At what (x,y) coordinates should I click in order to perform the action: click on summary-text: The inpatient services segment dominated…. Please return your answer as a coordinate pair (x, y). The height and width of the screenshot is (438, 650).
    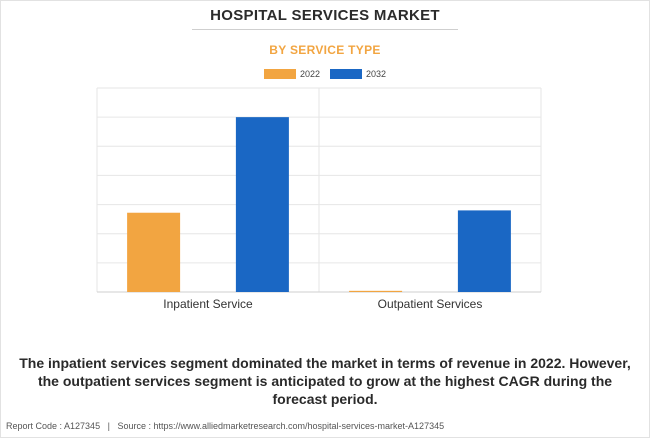
    Looking at the image, I should click on (325, 381).